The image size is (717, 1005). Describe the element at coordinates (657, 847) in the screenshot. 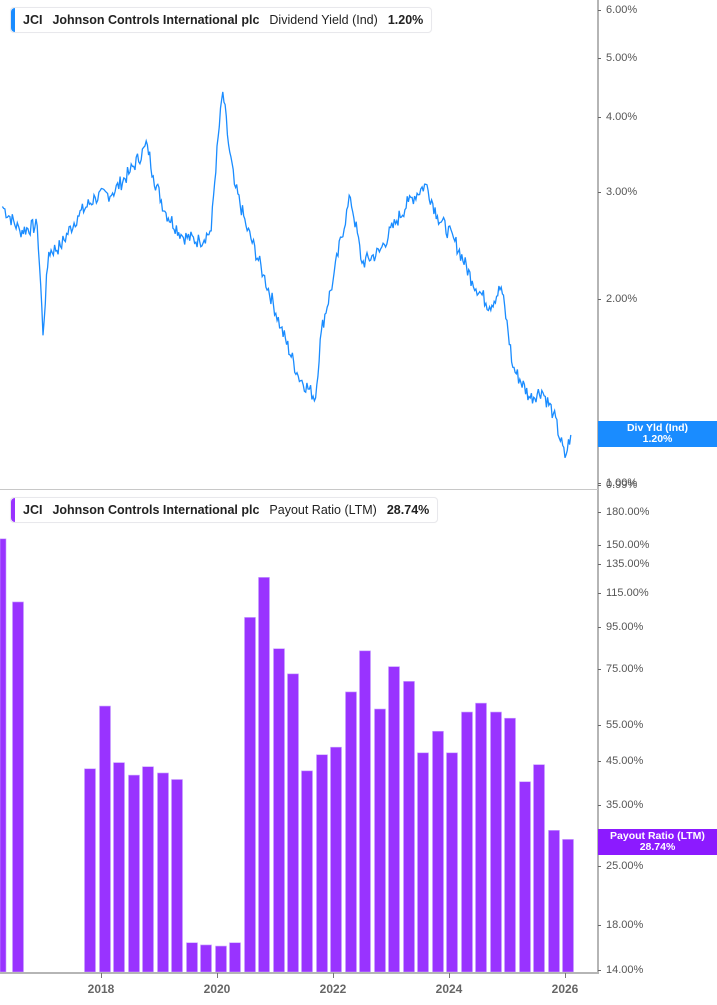

I see `tag-value: 28.74%` at that location.